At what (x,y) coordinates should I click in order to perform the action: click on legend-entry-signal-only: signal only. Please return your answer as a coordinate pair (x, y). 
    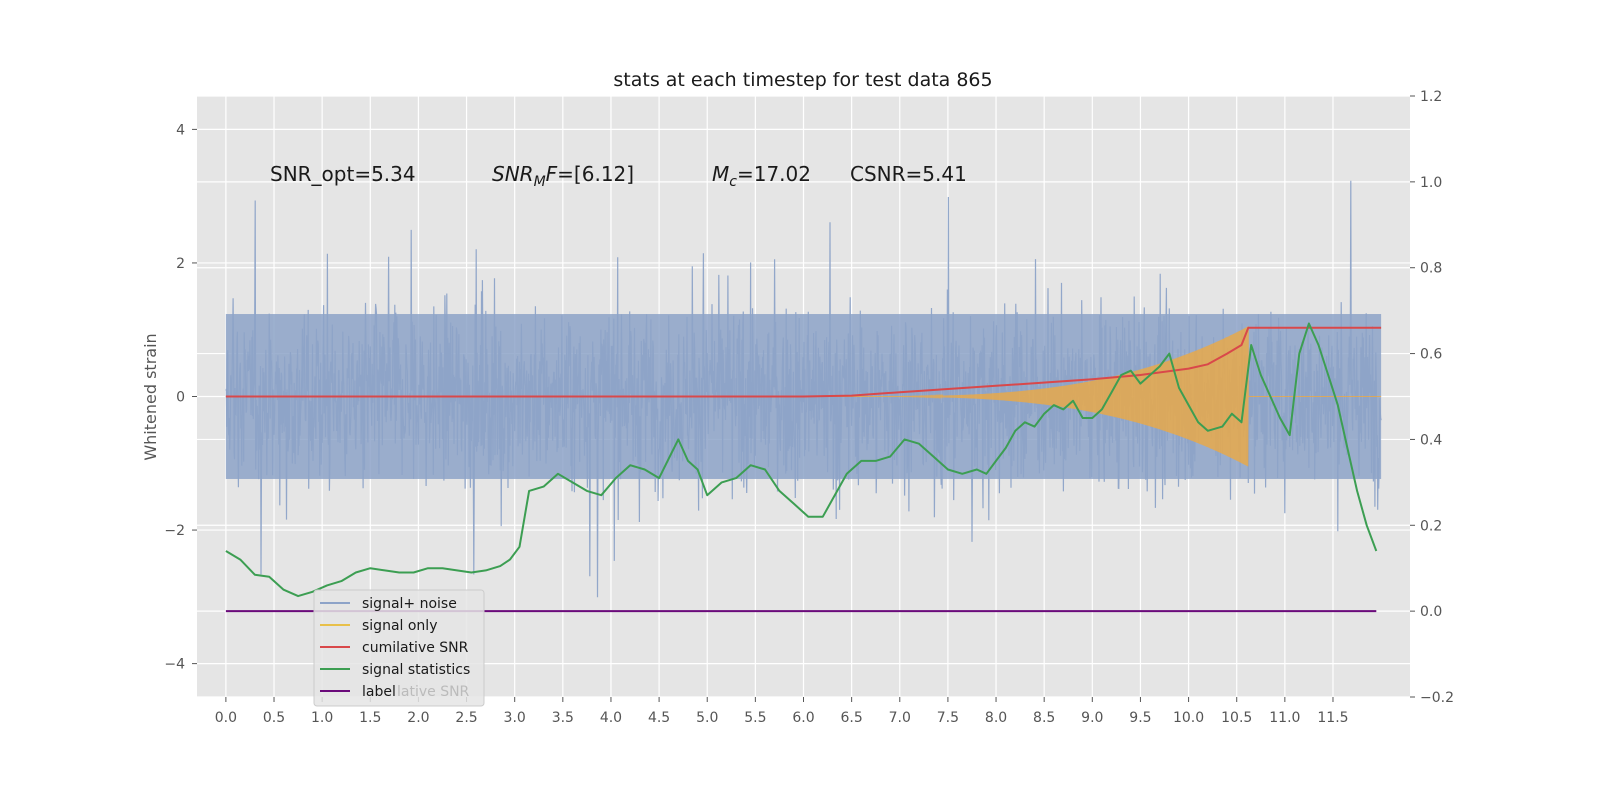
    Looking at the image, I should click on (399, 626).